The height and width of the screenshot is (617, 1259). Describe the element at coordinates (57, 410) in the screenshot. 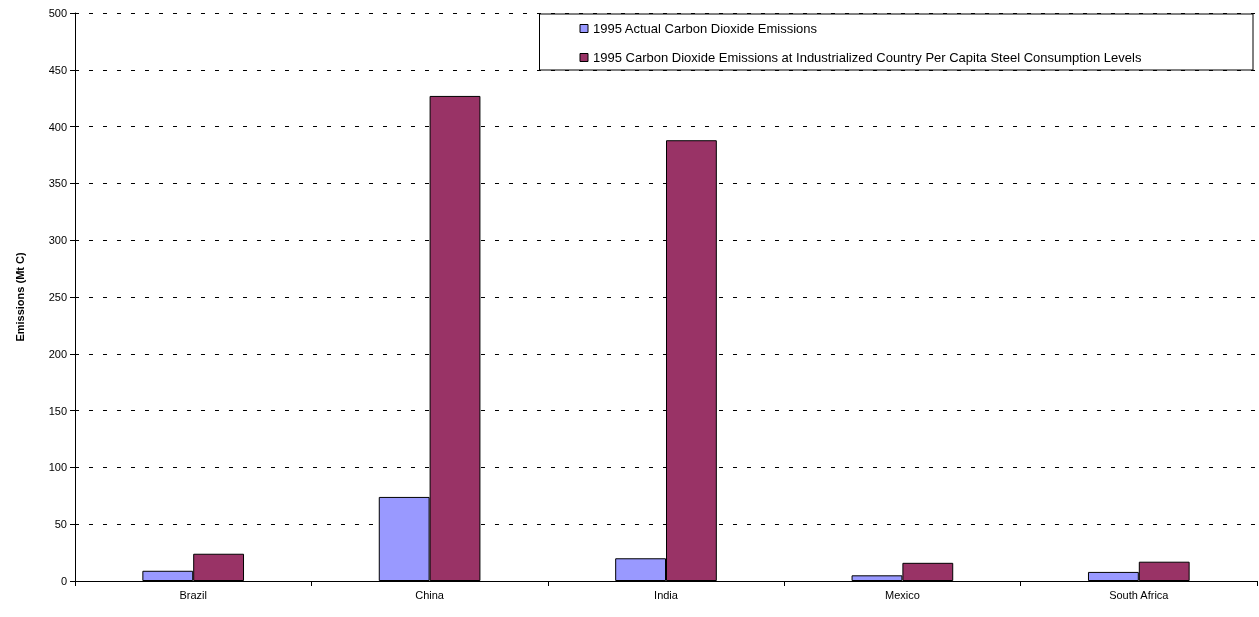

I see `y-tick-label: 150` at that location.